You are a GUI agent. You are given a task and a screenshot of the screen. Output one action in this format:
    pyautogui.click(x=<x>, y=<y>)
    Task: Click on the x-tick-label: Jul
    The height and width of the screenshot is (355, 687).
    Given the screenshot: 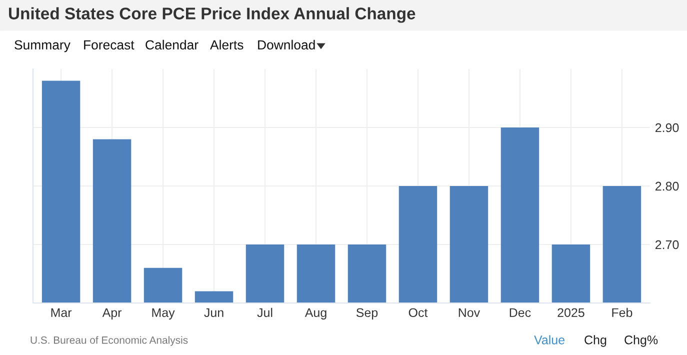 What is the action you would take?
    pyautogui.click(x=264, y=313)
    